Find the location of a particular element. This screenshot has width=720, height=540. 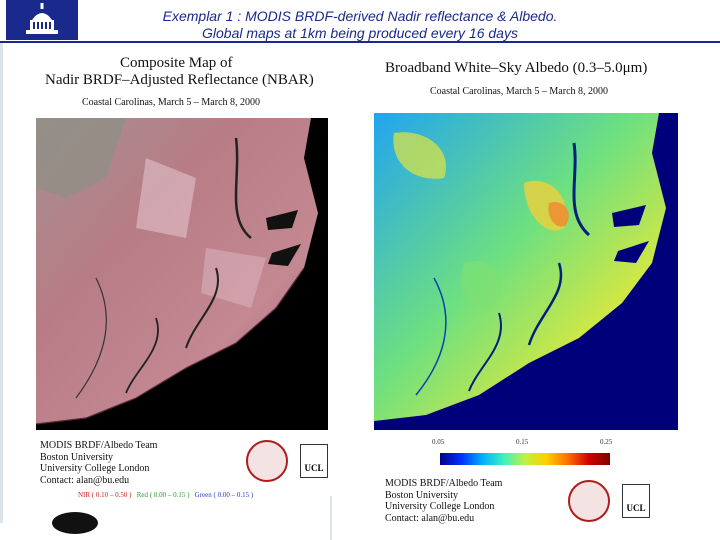

band-nir: NIR ( 0.10 – 0.50 ) is located at coordinates (105, 495).